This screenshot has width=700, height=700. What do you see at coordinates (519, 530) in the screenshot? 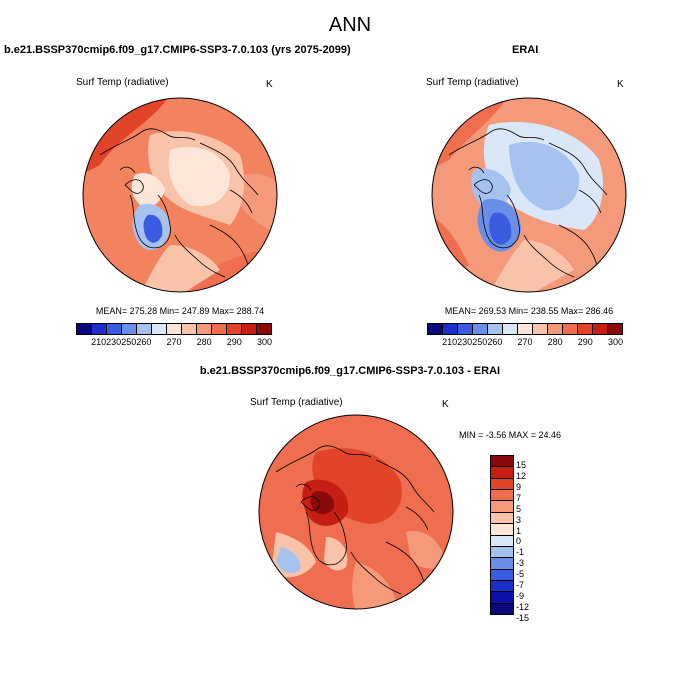
I see `diff-colorbar-tick-label: 1` at bounding box center [519, 530].